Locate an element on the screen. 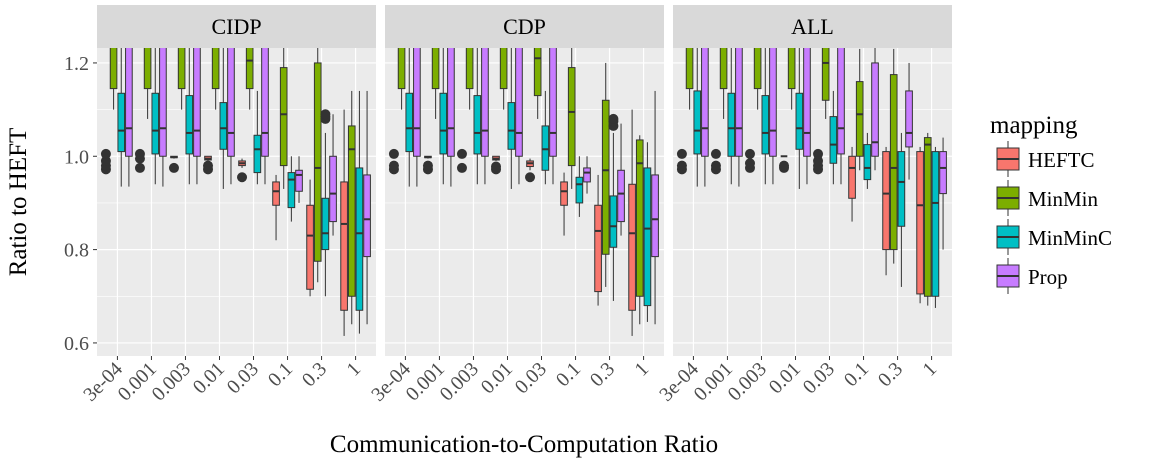 Image resolution: width=1155 pixels, height=473 pixels. y-axis-title: Ratio to HEFT is located at coordinates (18, 202).